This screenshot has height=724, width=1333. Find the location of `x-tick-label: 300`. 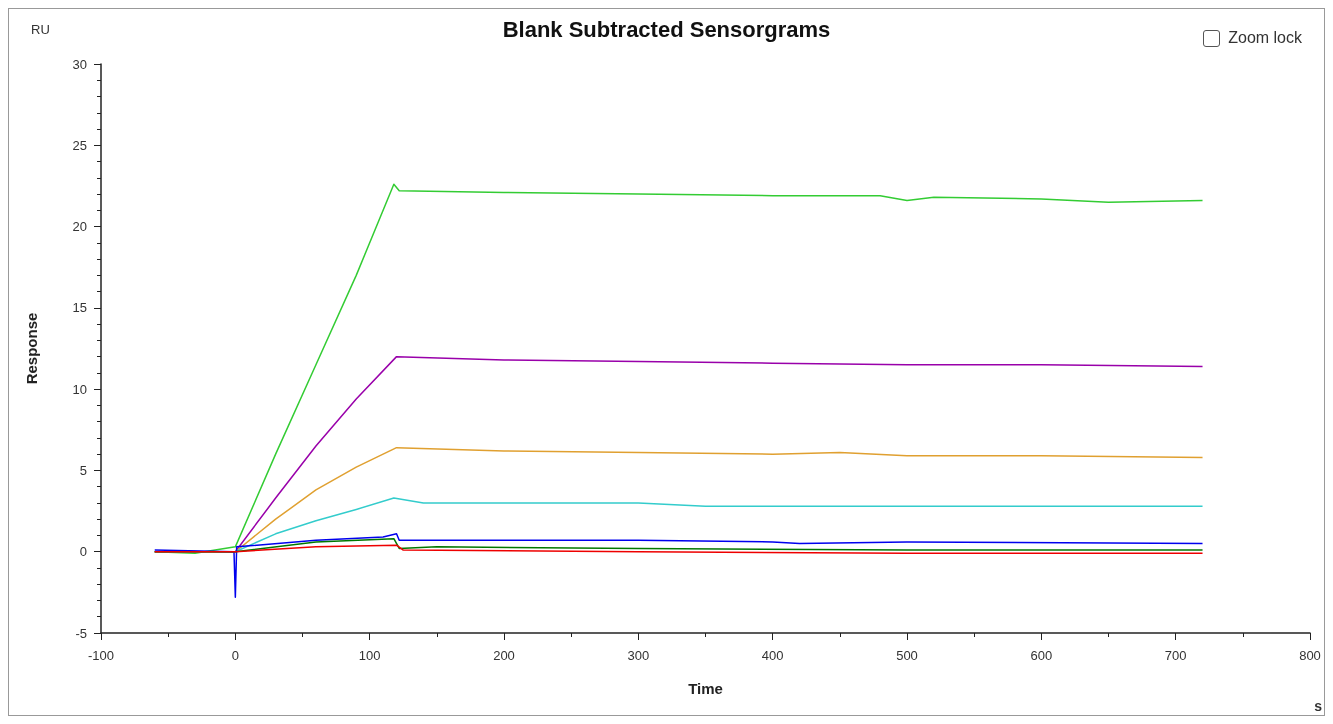

x-tick-label: 300 is located at coordinates (638, 655).